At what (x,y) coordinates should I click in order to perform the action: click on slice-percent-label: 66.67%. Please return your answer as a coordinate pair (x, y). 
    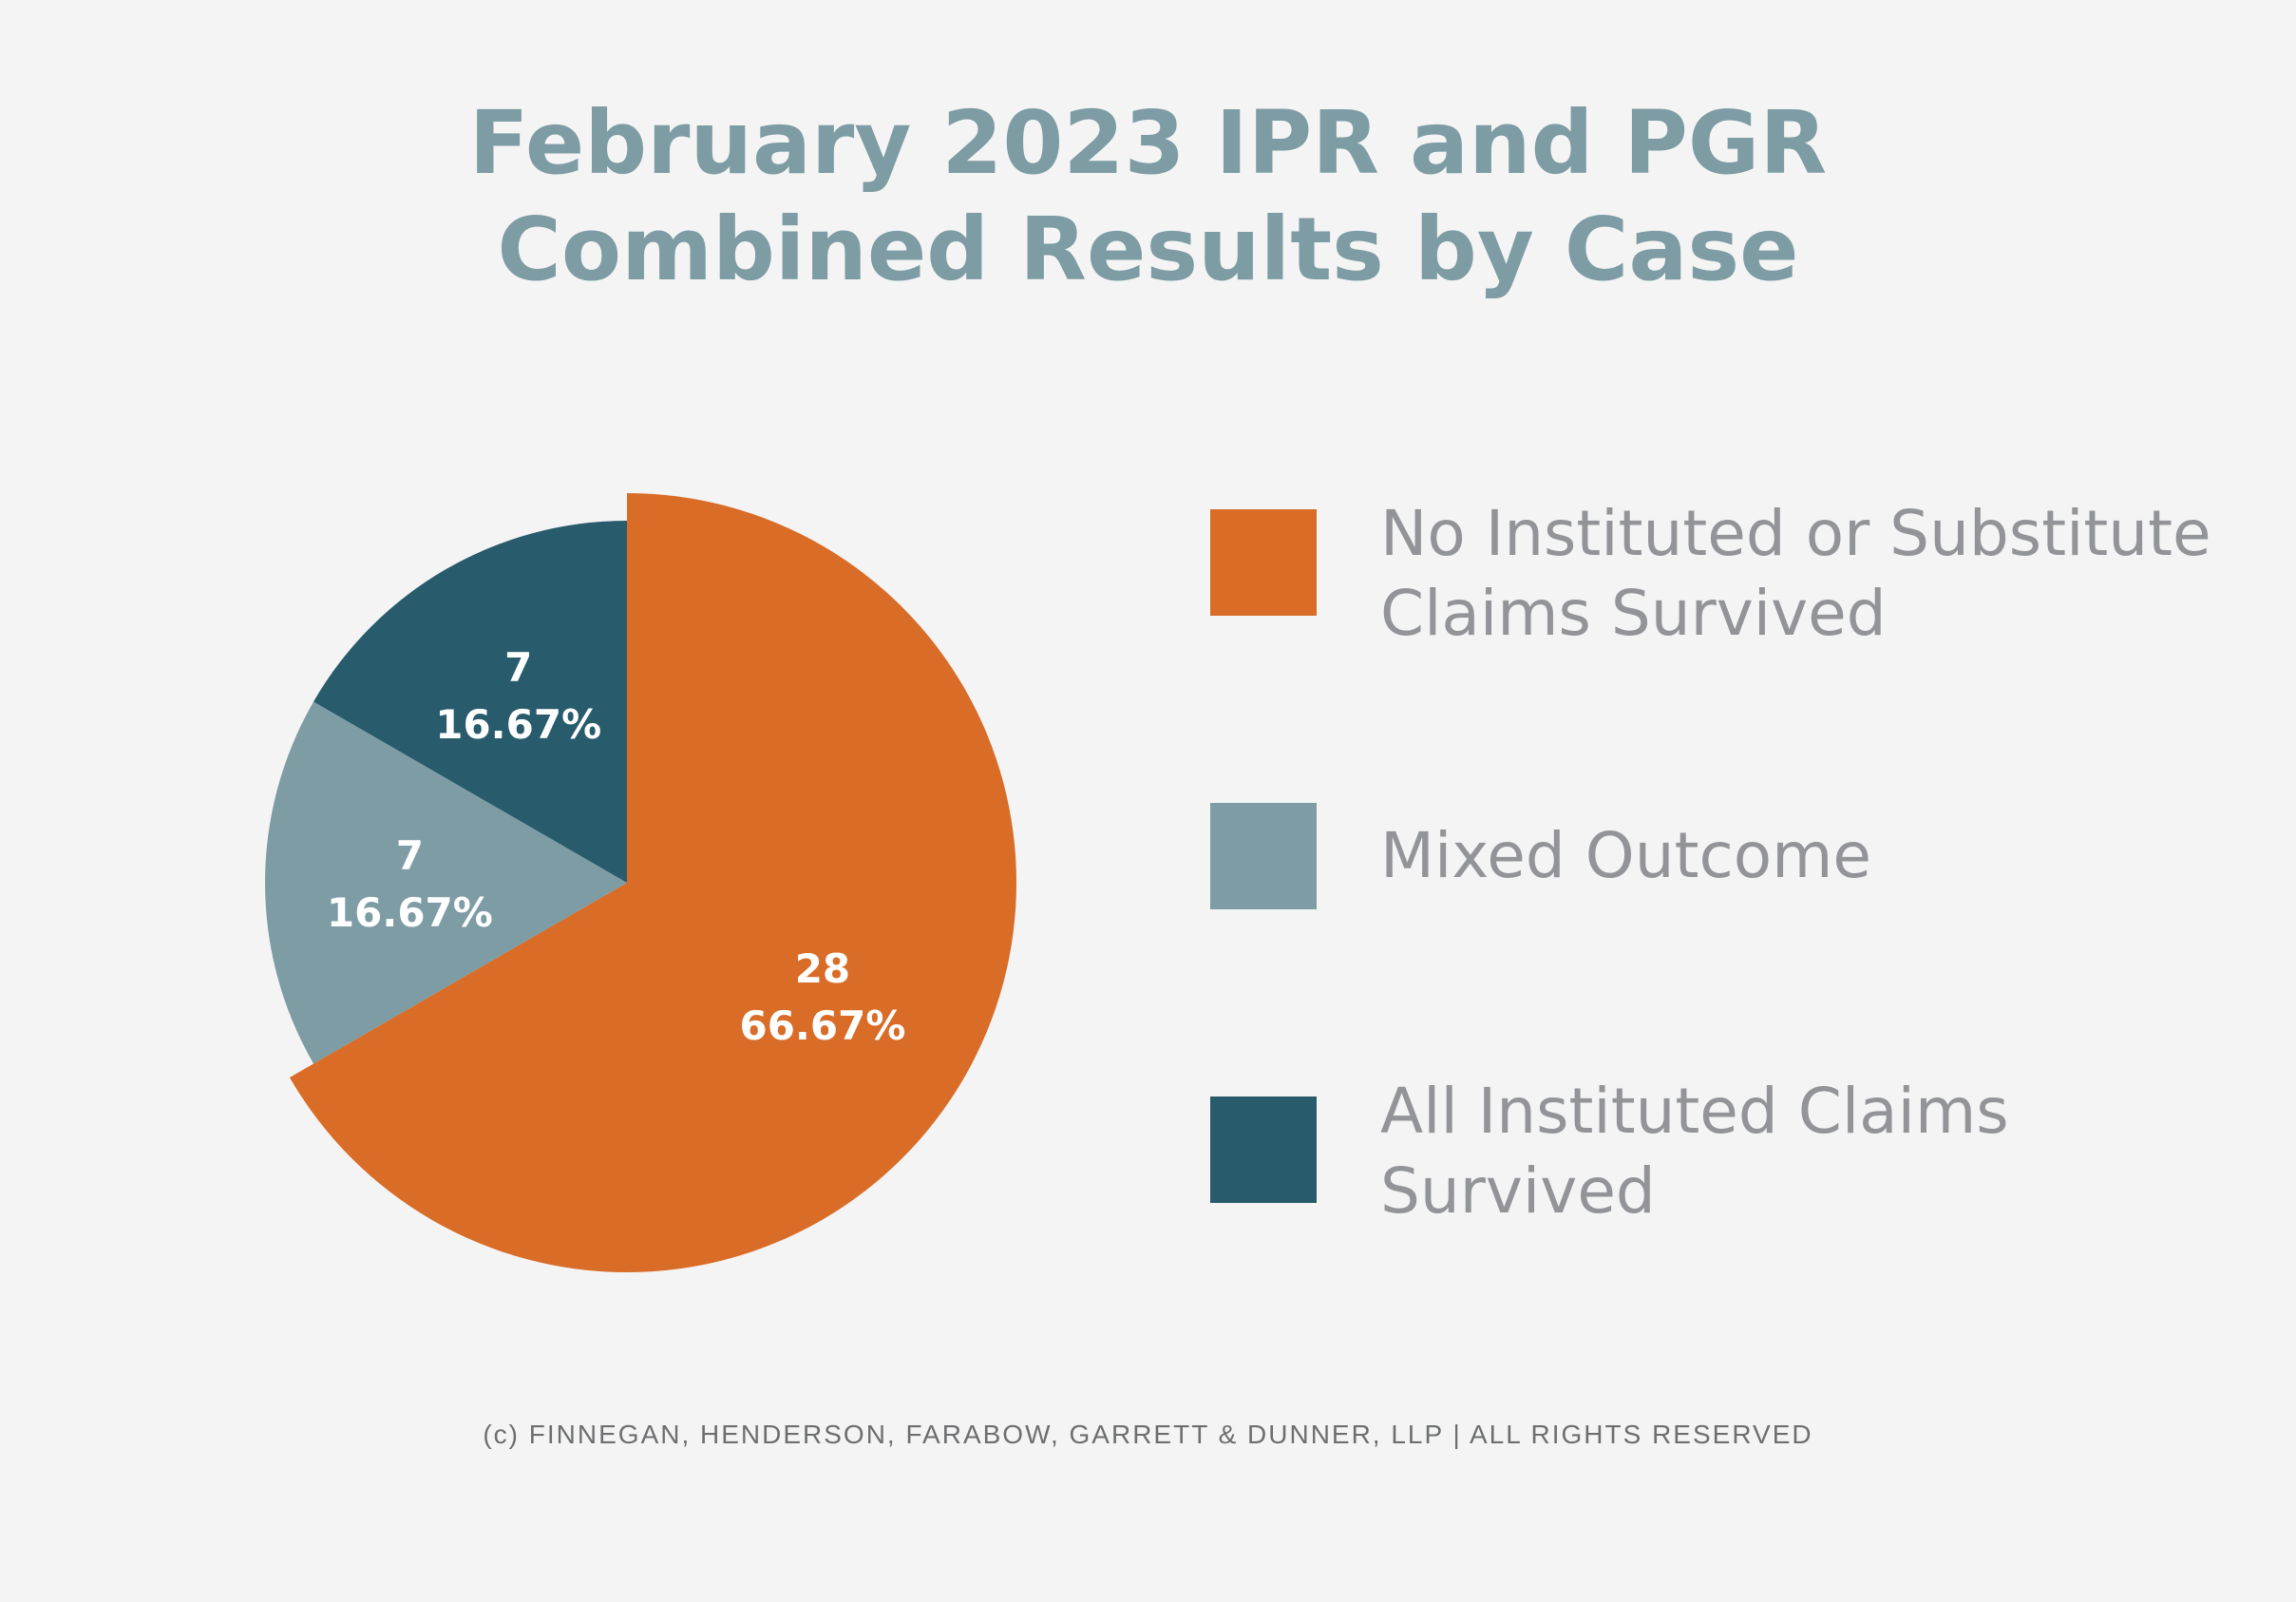
    Looking at the image, I should click on (822, 1025).